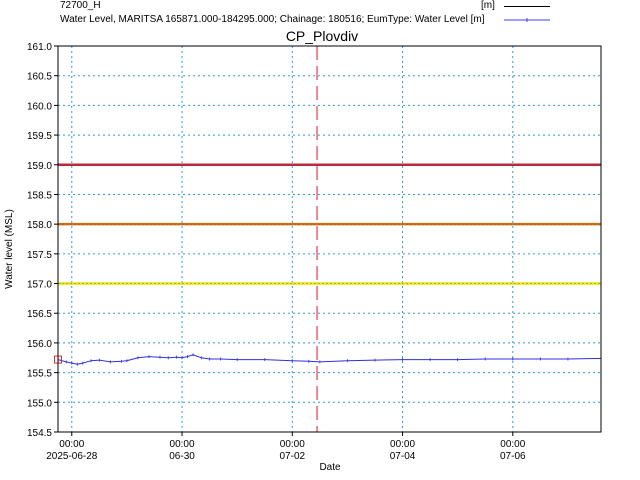 This screenshot has height=480, width=640. Describe the element at coordinates (182, 456) in the screenshot. I see `x-tick-date-label: 06-30` at that location.